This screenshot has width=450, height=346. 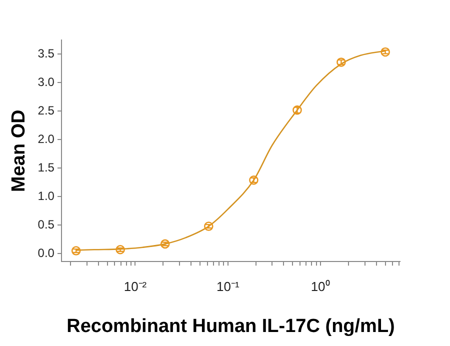 What do you see at coordinates (230, 326) in the screenshot?
I see `x-axis-title: Recombinant Human IL-17C (ng/mL)` at bounding box center [230, 326].